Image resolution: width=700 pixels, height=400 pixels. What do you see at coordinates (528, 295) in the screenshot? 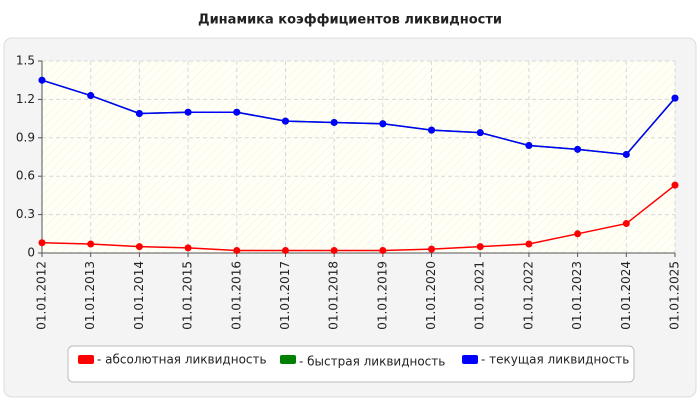
I see `x-tick-label: 01.01.2022` at bounding box center [528, 295].